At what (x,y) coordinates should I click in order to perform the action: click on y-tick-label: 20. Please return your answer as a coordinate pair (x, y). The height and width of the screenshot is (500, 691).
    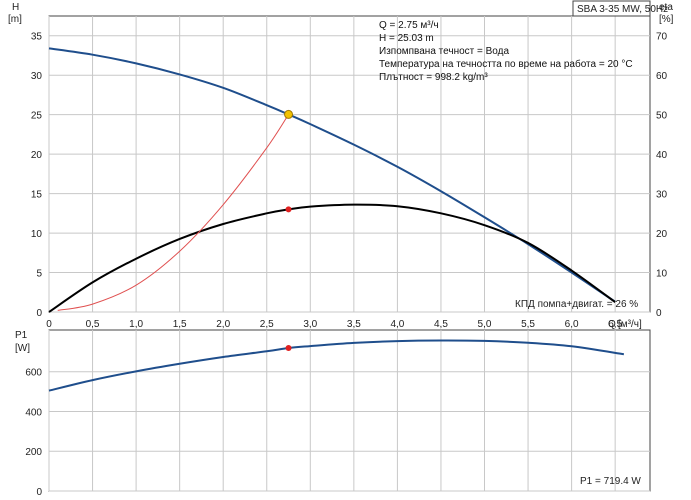
    Looking at the image, I should click on (37, 155).